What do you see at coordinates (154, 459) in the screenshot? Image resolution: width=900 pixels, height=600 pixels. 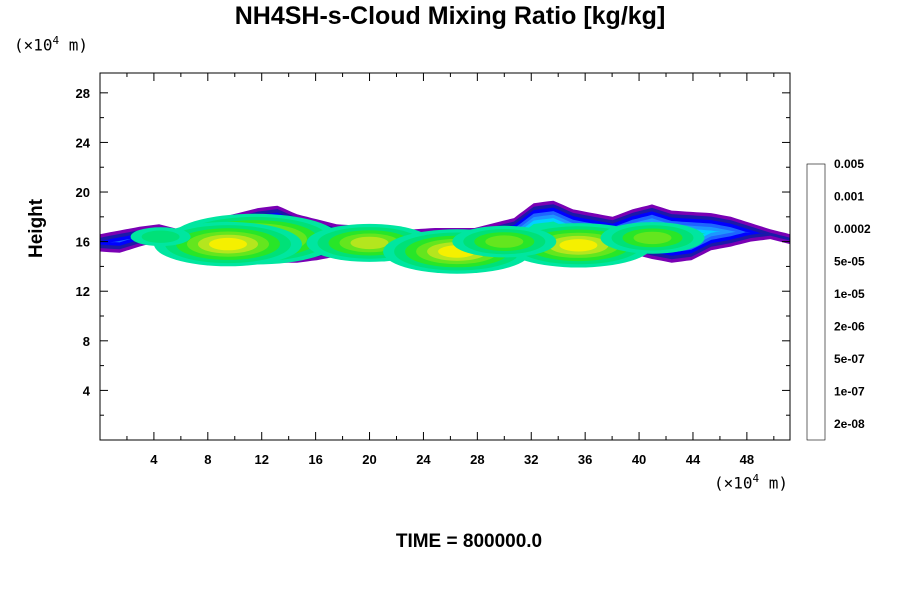 I see `x-tick-label: 4` at bounding box center [154, 459].